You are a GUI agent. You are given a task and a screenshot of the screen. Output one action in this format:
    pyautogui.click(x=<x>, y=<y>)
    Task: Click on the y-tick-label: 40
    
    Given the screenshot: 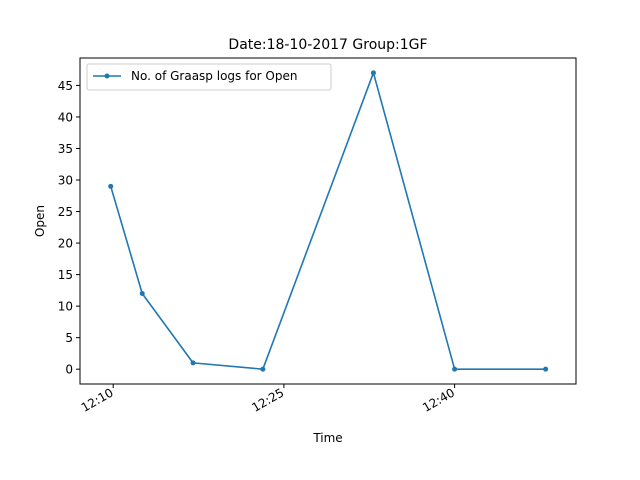 What is the action you would take?
    pyautogui.click(x=65, y=117)
    